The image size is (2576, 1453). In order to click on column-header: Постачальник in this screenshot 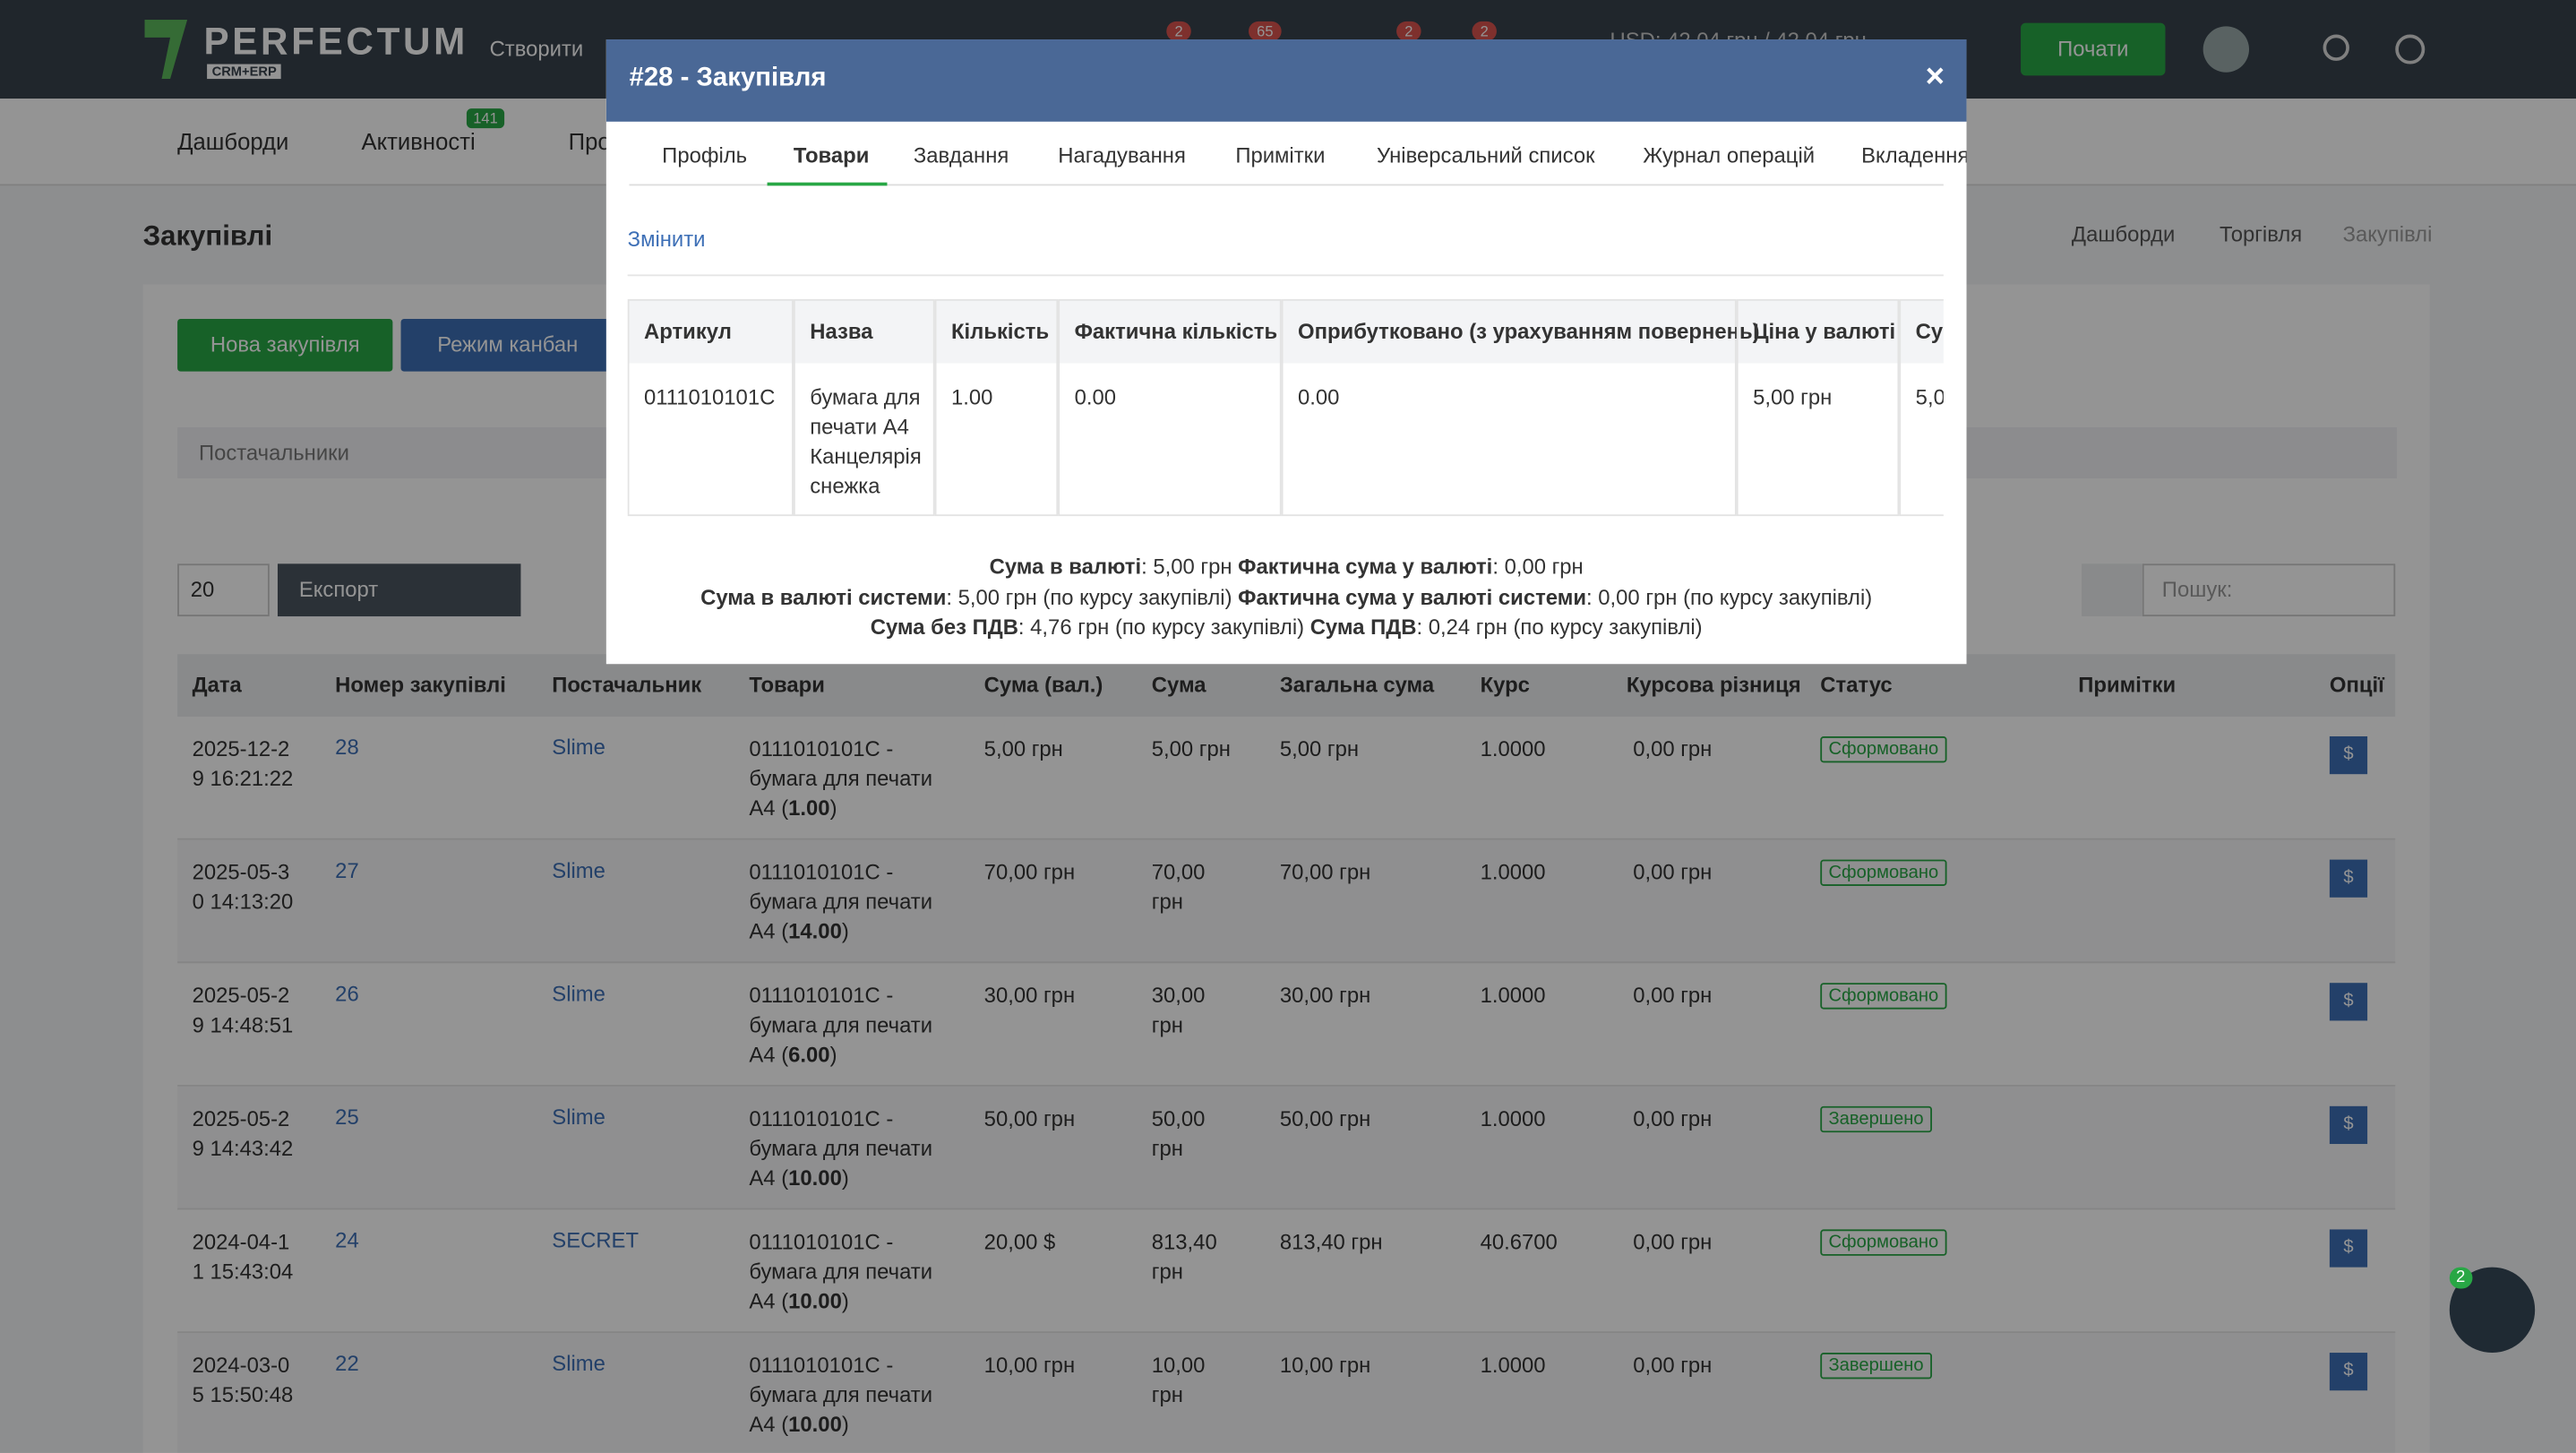, I will do `click(627, 685)`.